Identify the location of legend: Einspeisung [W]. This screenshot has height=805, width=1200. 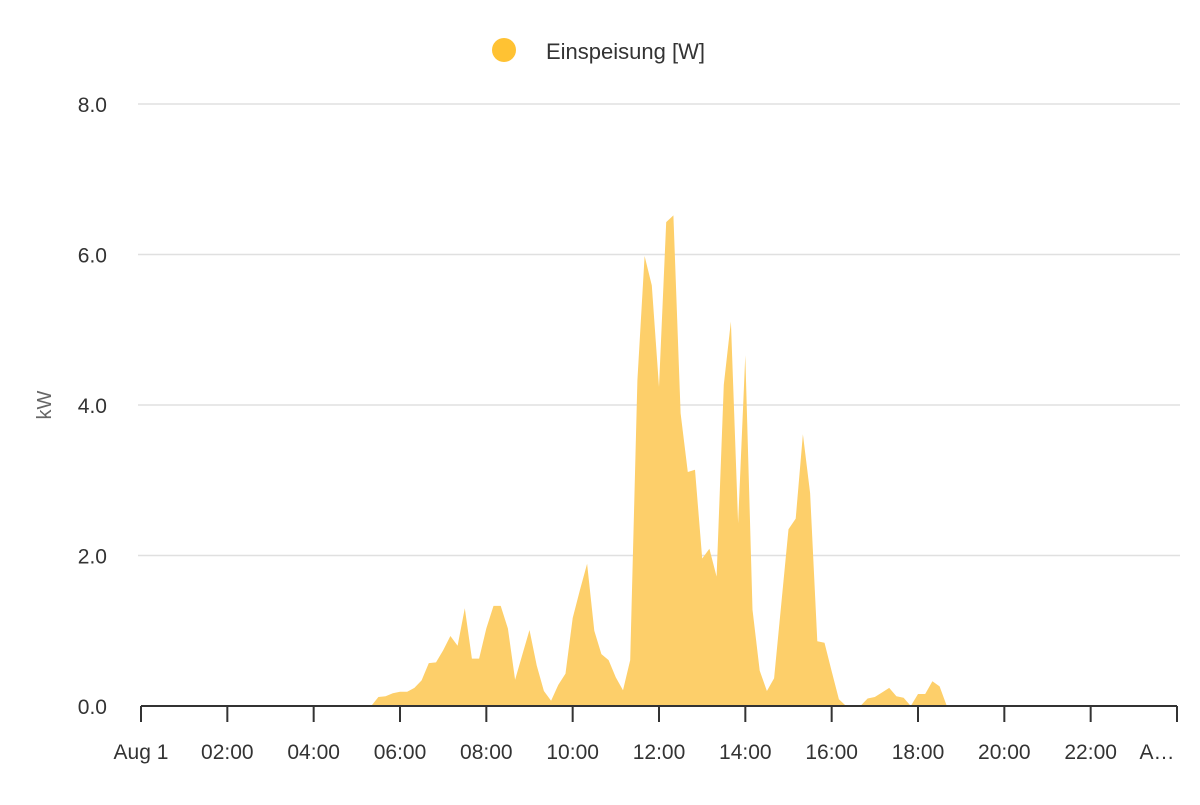
(598, 51).